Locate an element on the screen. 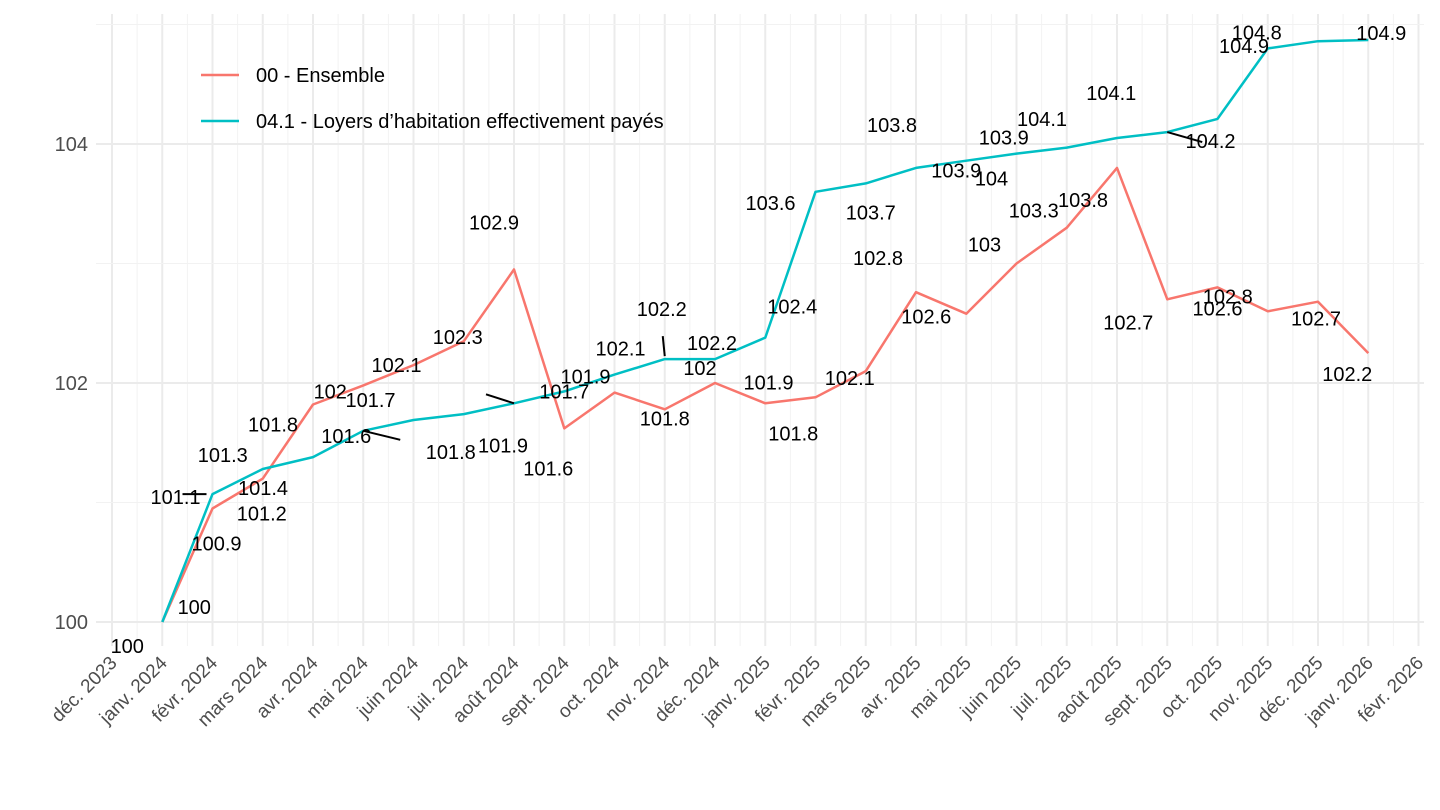 The height and width of the screenshot is (810, 1440). y-tick-label: 102 is located at coordinates (71, 384).